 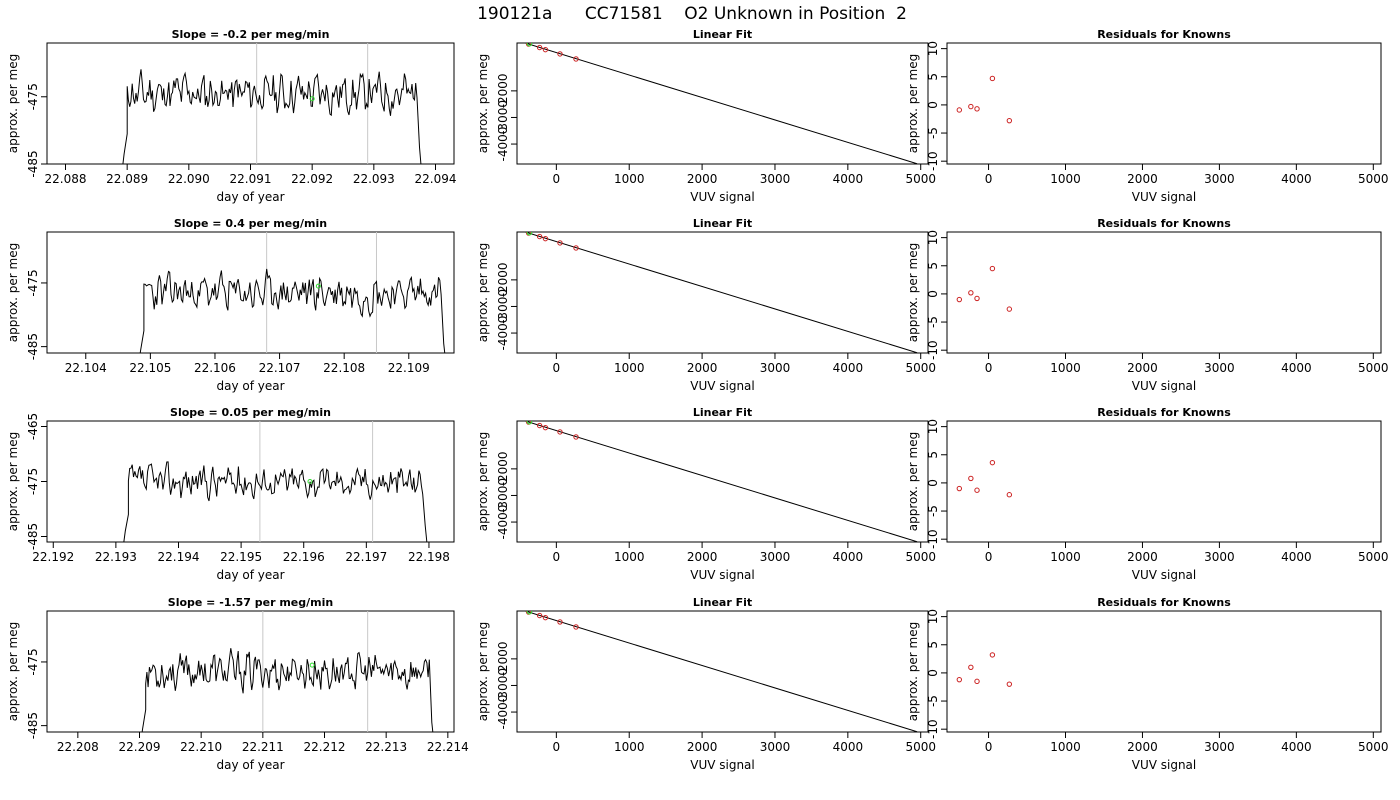 What do you see at coordinates (1164, 223) in the screenshot?
I see `chart-title: Residuals for Knowns` at bounding box center [1164, 223].